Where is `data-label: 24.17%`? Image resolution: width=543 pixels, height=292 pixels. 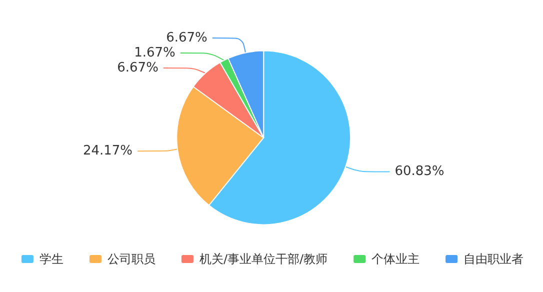
data-label: 24.17% is located at coordinates (107, 151).